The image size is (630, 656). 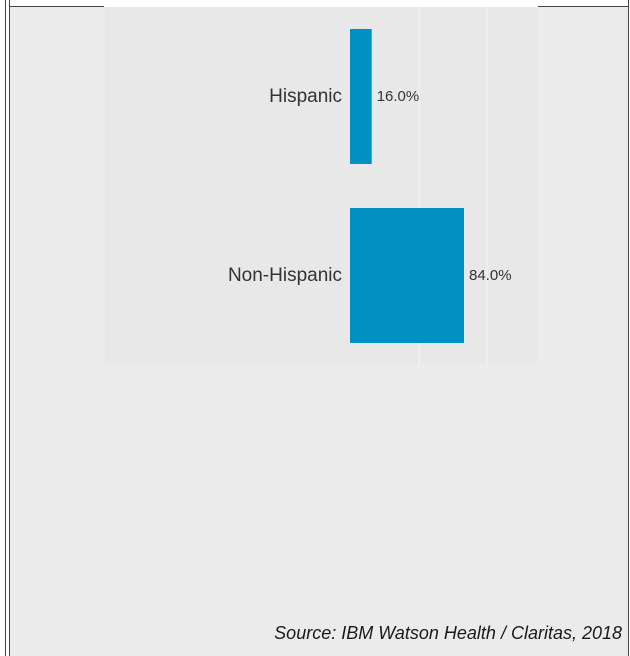 I want to click on bar-hispanic, so click(x=361, y=96).